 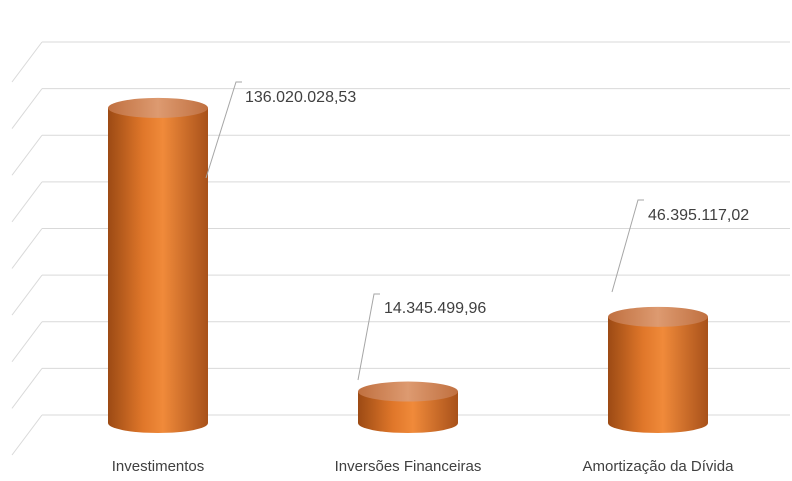 What do you see at coordinates (158, 466) in the screenshot?
I see `x-tick-label: Investimentos` at bounding box center [158, 466].